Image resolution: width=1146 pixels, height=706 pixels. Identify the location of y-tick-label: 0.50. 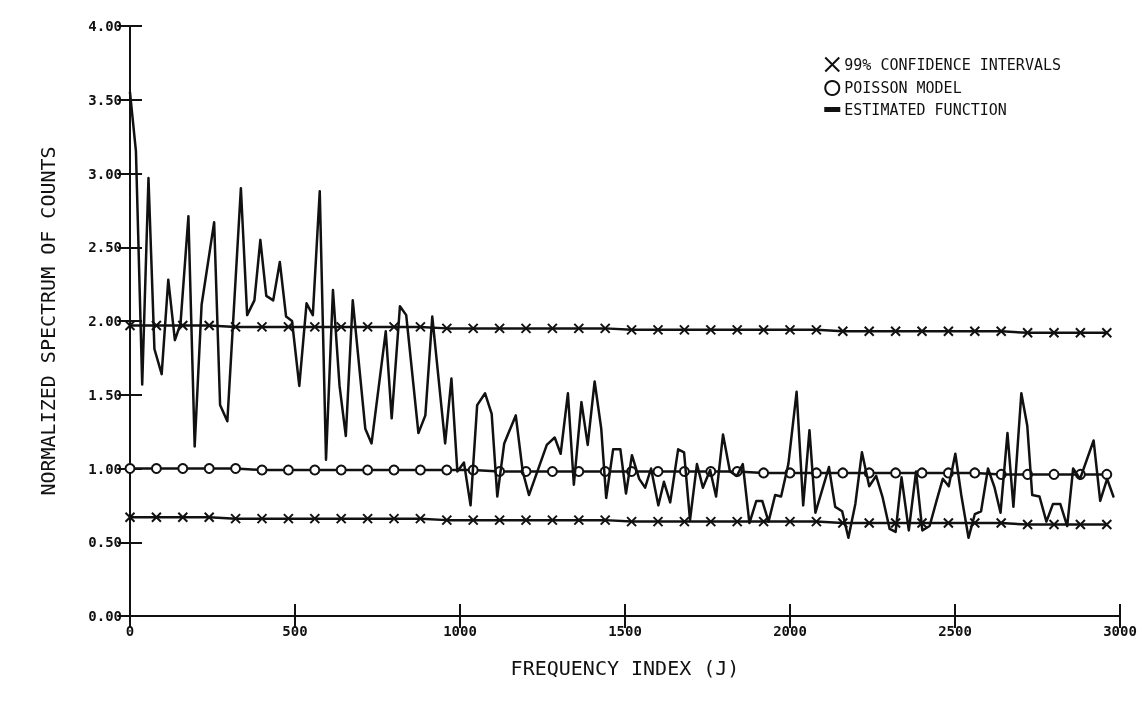
(105, 542).